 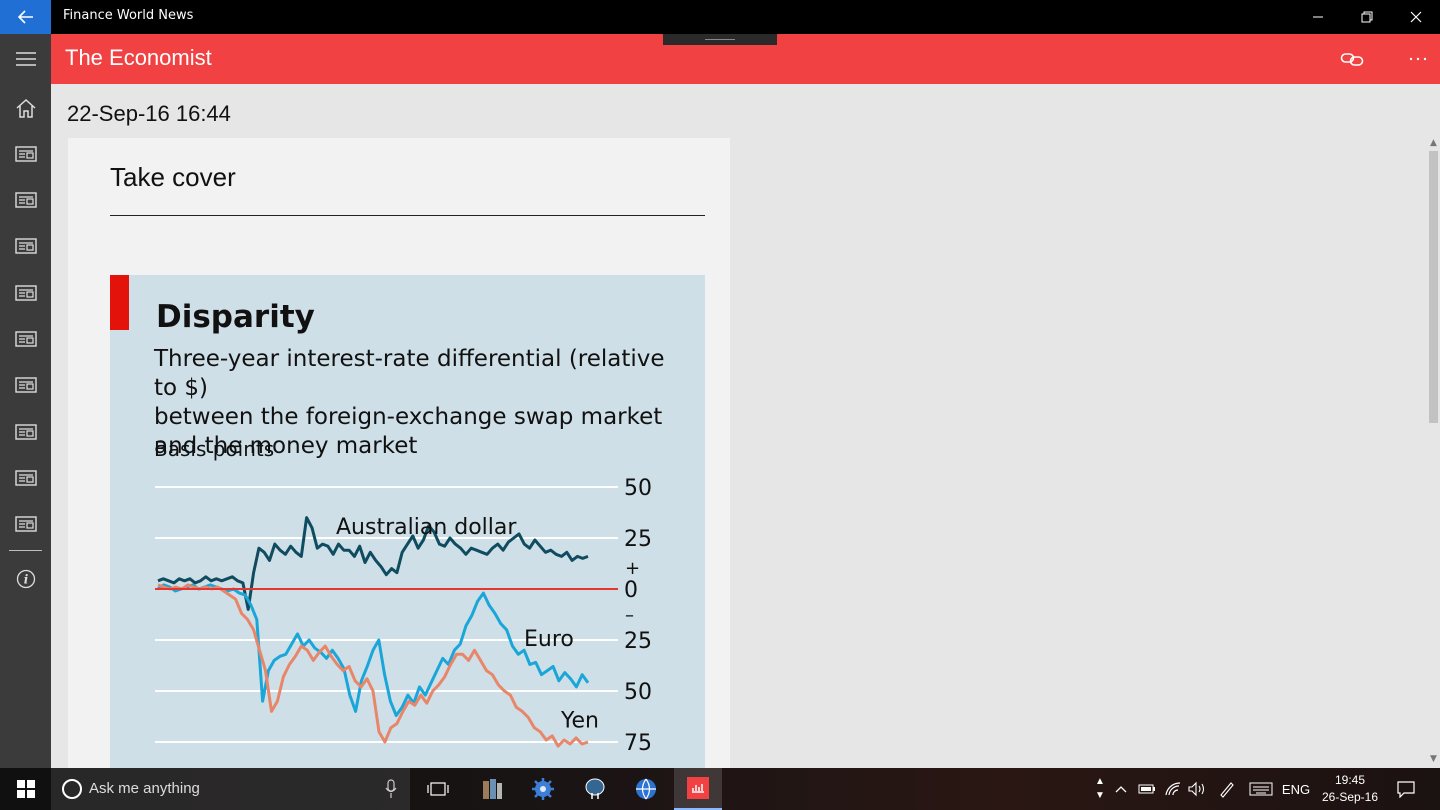 What do you see at coordinates (1100, 795) in the screenshot?
I see `chevron-down-icon: ▼` at bounding box center [1100, 795].